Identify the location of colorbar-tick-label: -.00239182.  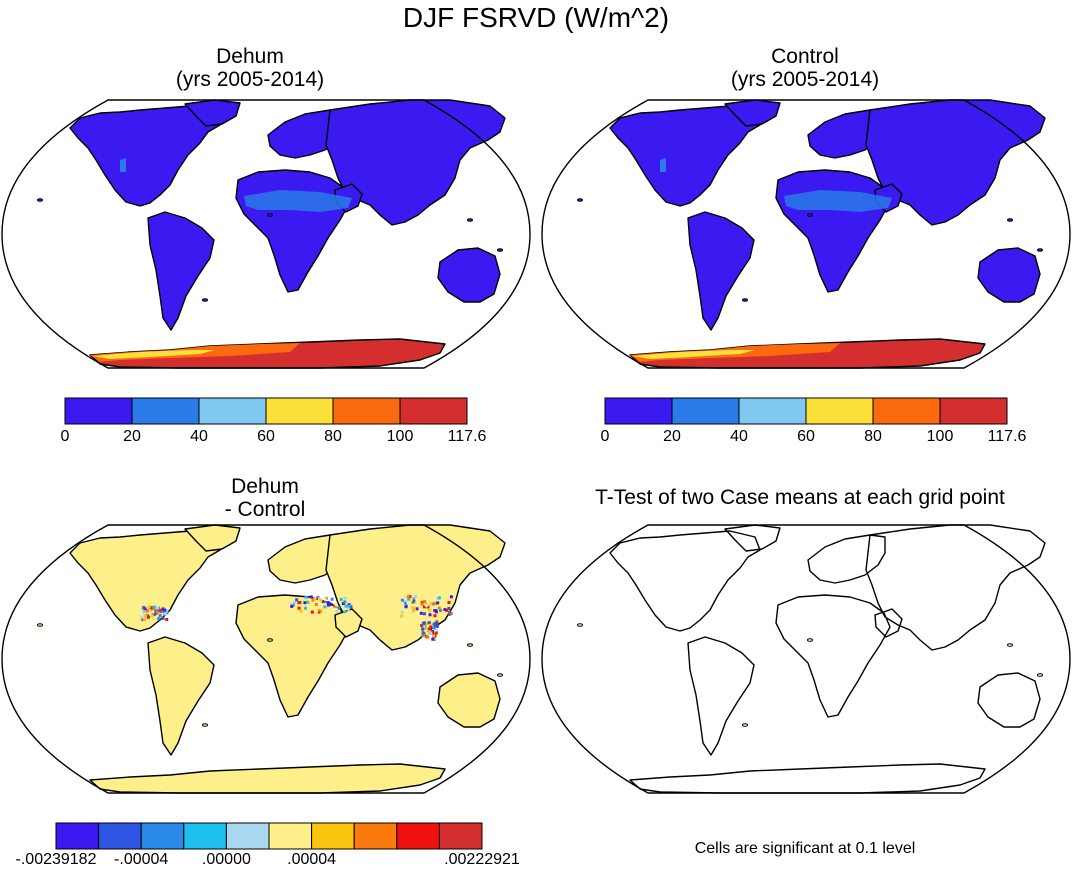
(56, 859).